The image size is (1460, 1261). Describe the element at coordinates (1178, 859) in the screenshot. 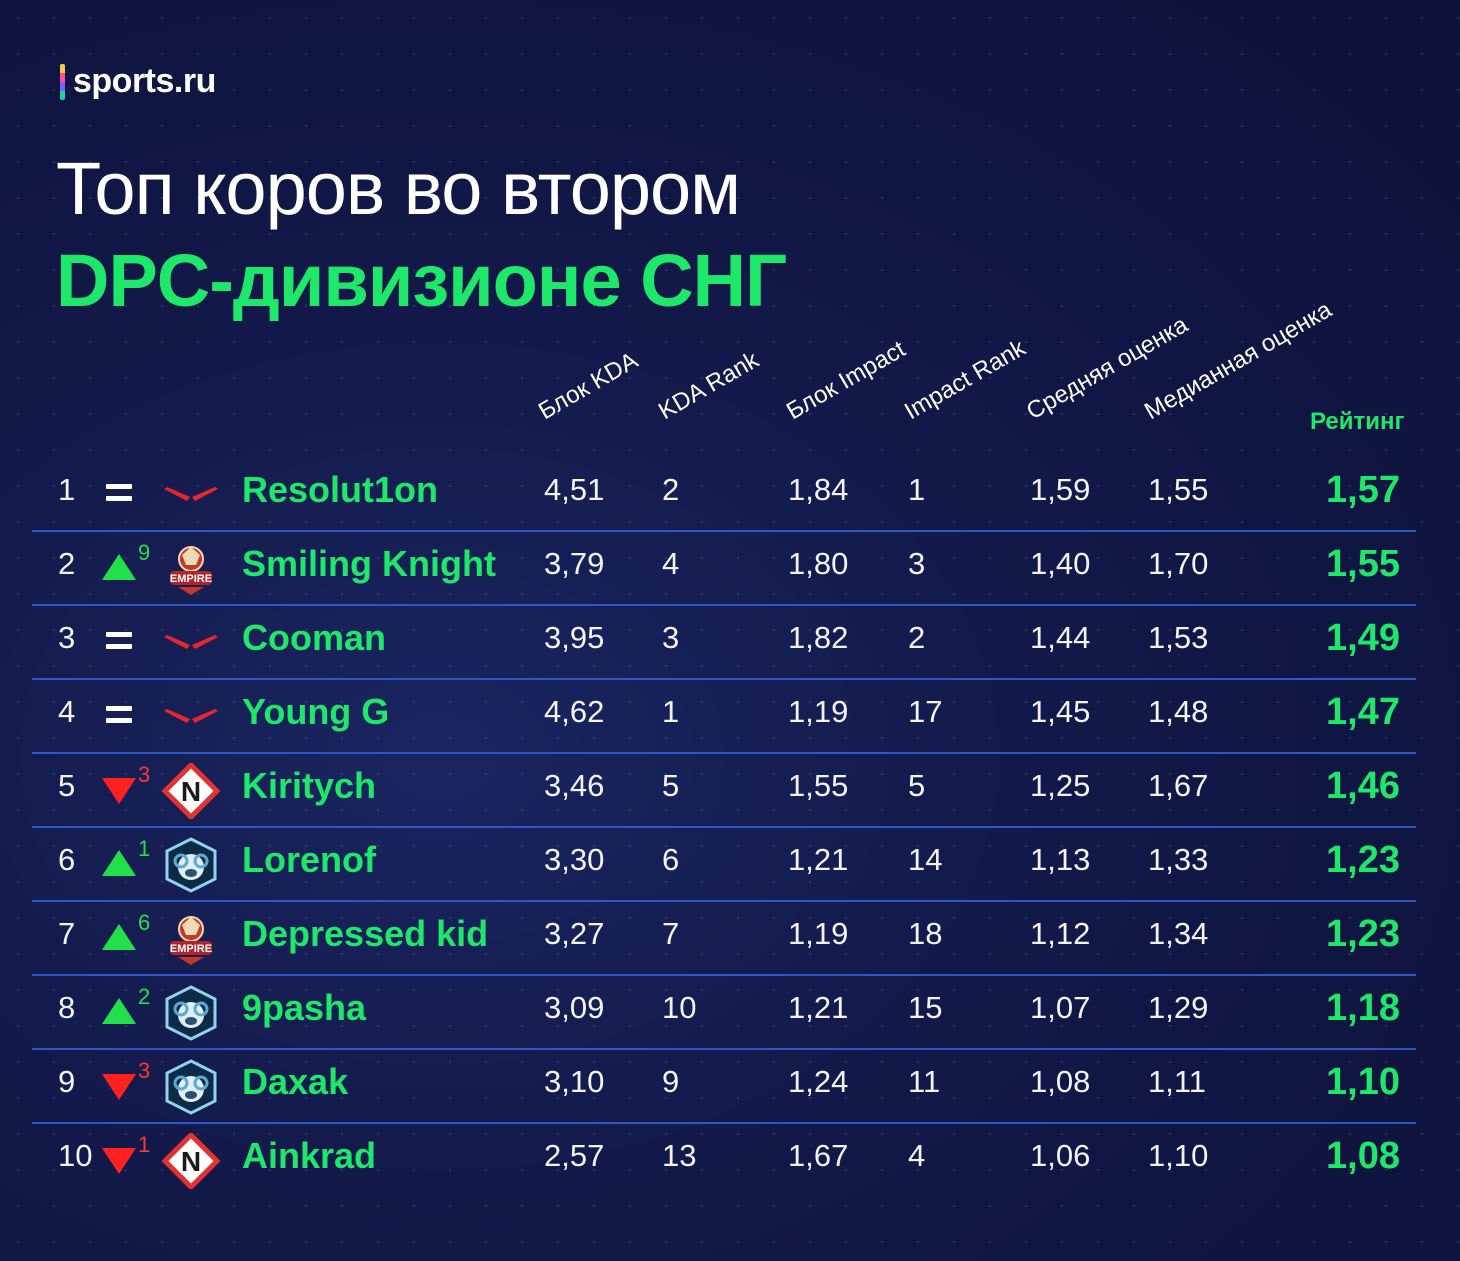

I see `median-score-value: 1,33` at that location.